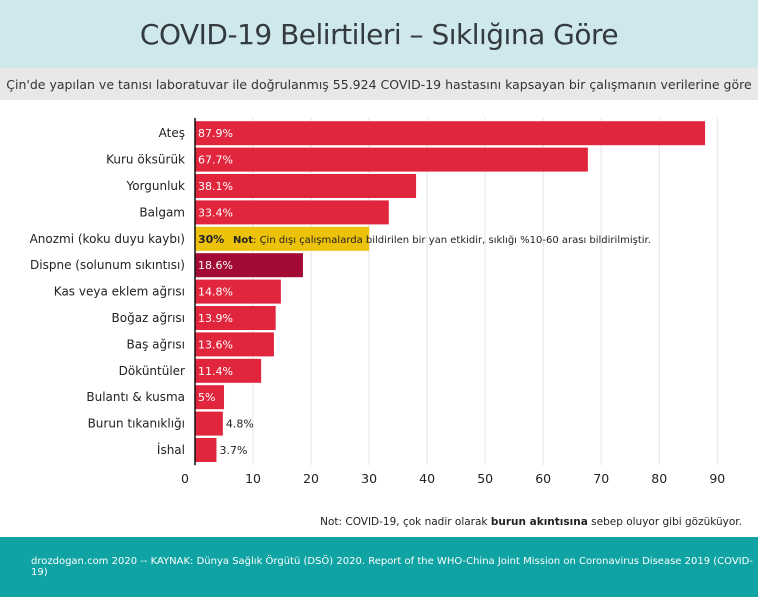  I want to click on value-label-4: 30%, so click(211, 239).